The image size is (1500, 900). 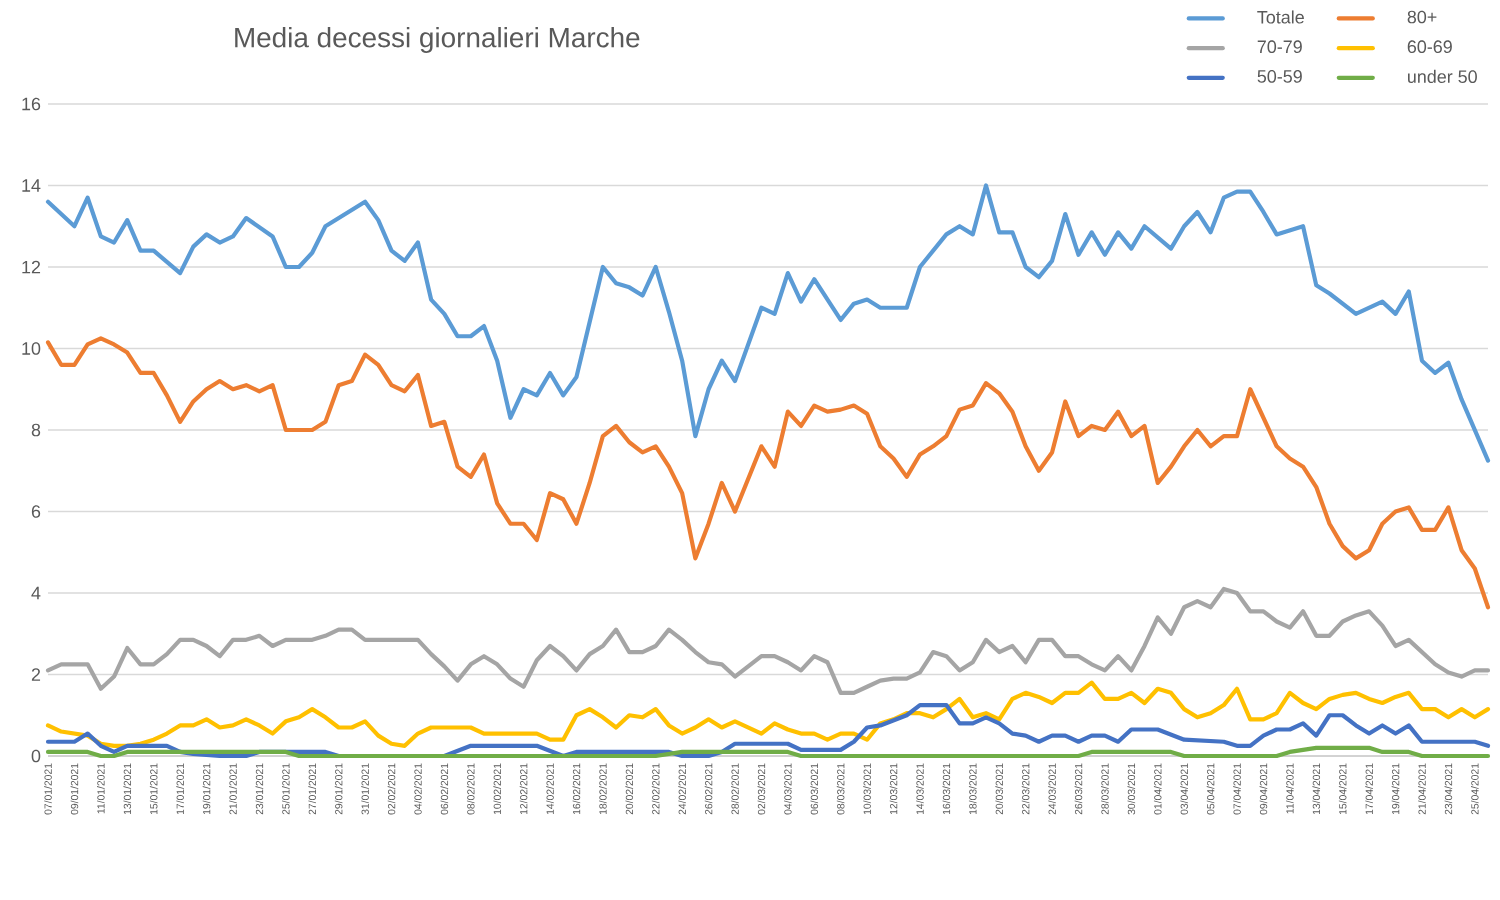 I want to click on y-tick-label: 12, so click(x=31, y=267).